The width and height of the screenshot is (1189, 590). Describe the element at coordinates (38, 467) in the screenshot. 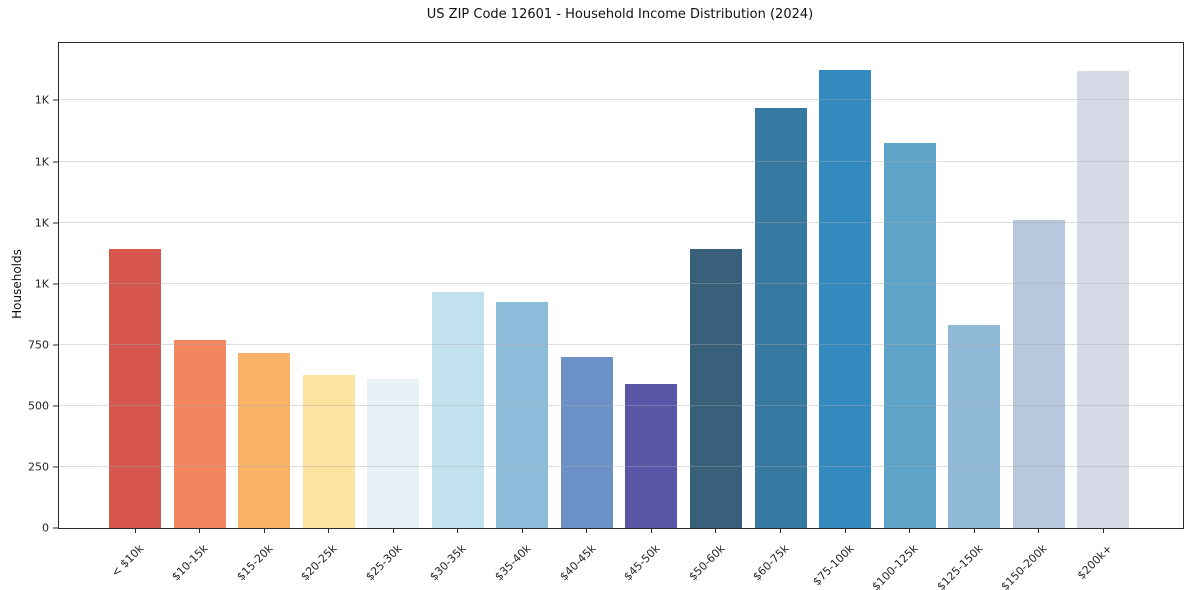

I see `y-tick-label: 250` at that location.